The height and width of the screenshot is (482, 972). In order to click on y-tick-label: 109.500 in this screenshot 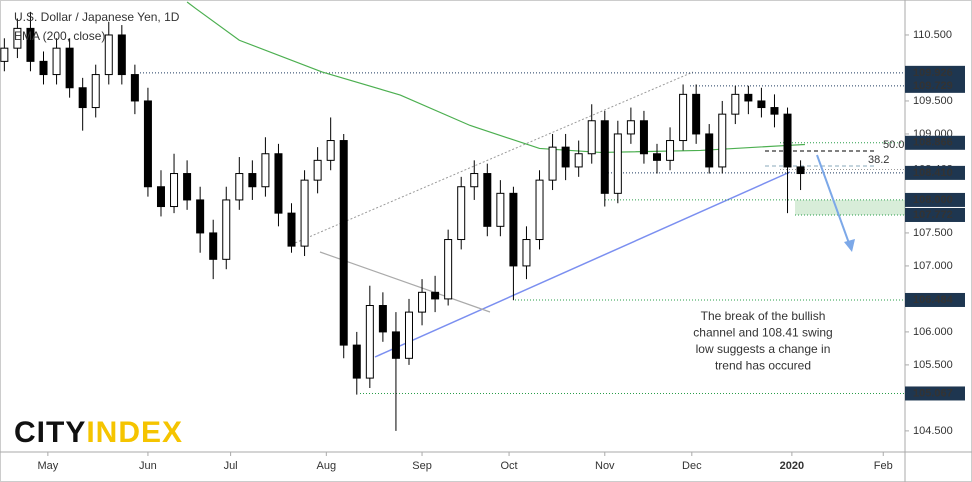, I will do `click(933, 101)`.